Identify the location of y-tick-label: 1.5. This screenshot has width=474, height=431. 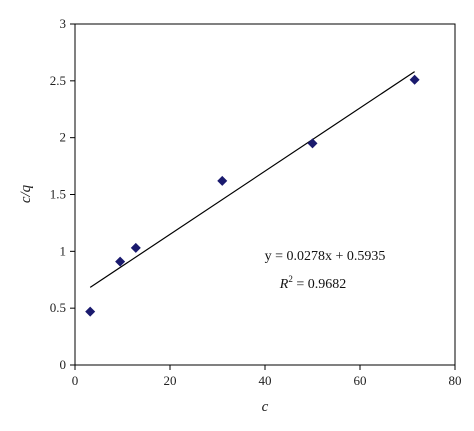
(58, 194).